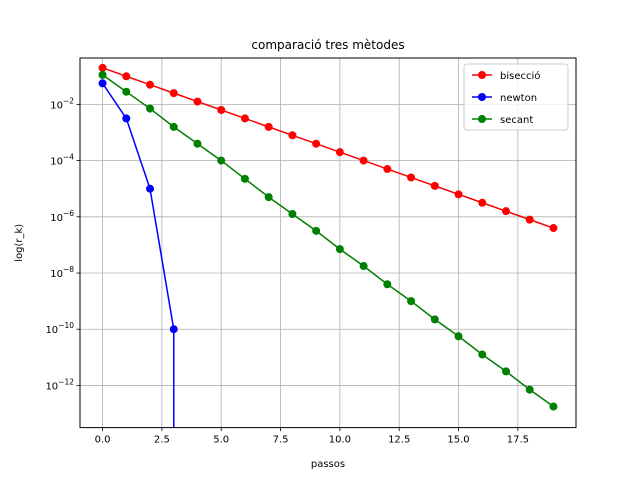  What do you see at coordinates (138, 253) in the screenshot?
I see `series-newton` at bounding box center [138, 253].